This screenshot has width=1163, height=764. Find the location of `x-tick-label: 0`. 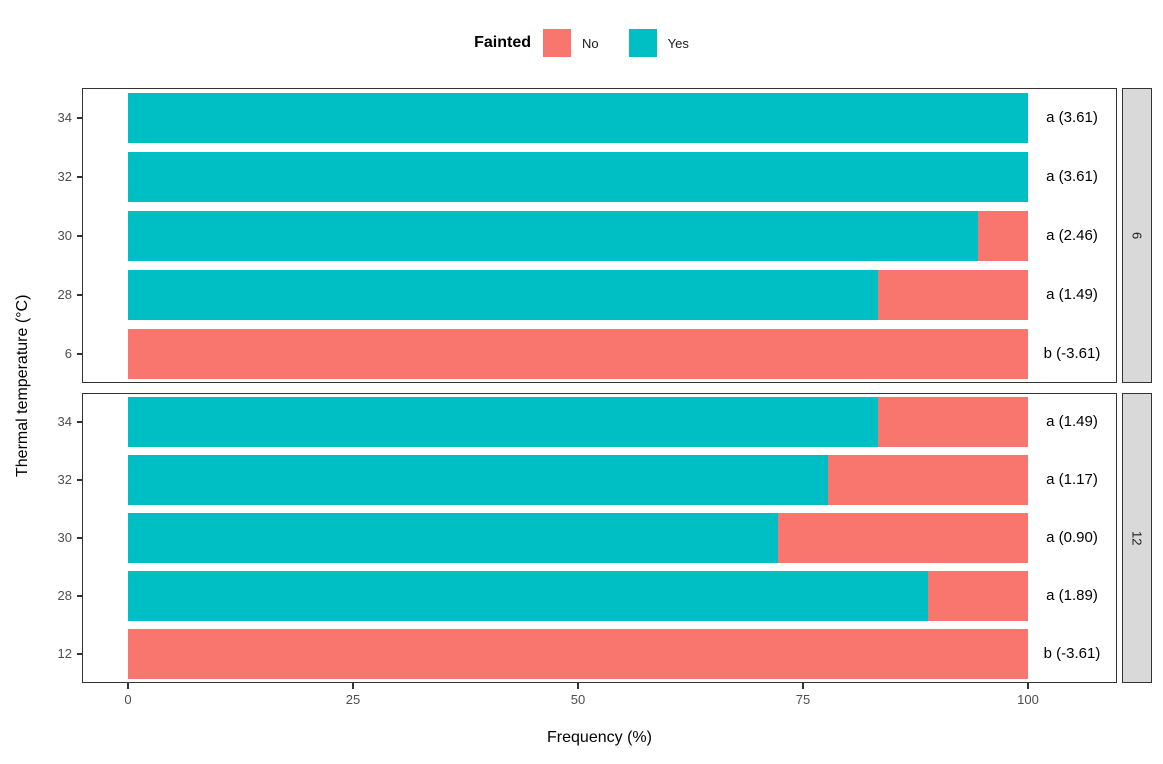

x-tick-label: 0 is located at coordinates (128, 699).